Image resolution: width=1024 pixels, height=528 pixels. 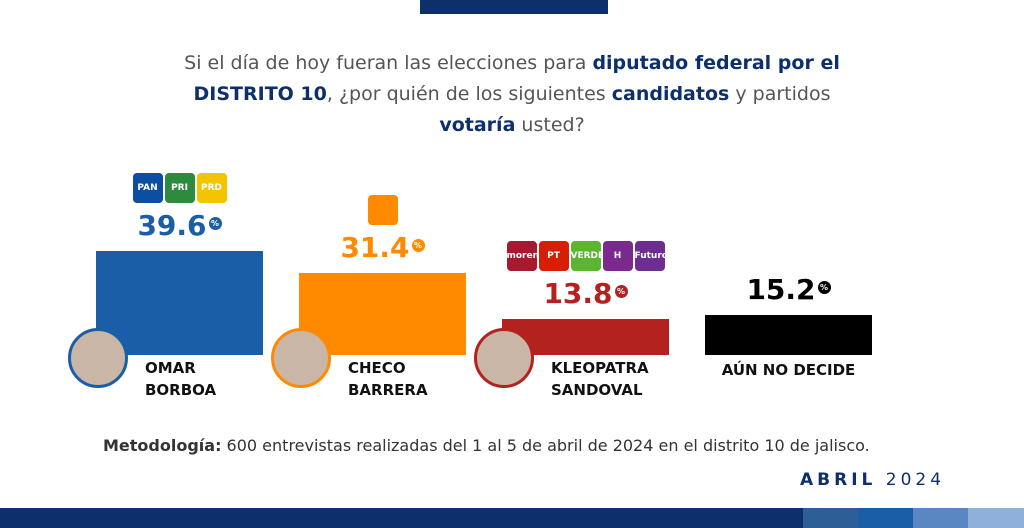 I want to click on value-label: 31.4%, so click(x=382, y=247).